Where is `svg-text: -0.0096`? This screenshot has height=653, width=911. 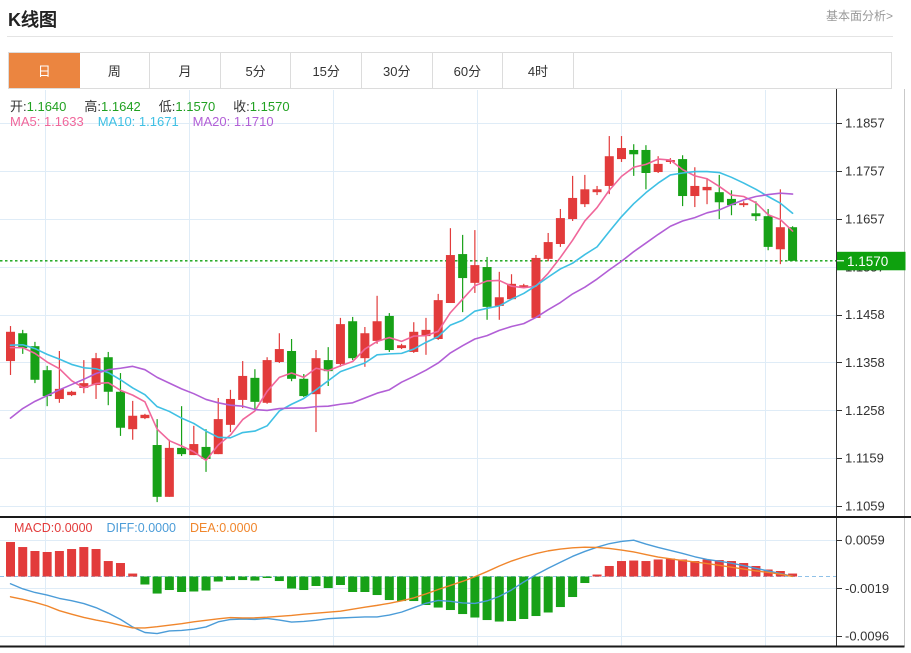
svg-text: -0.0096 is located at coordinates (867, 635).